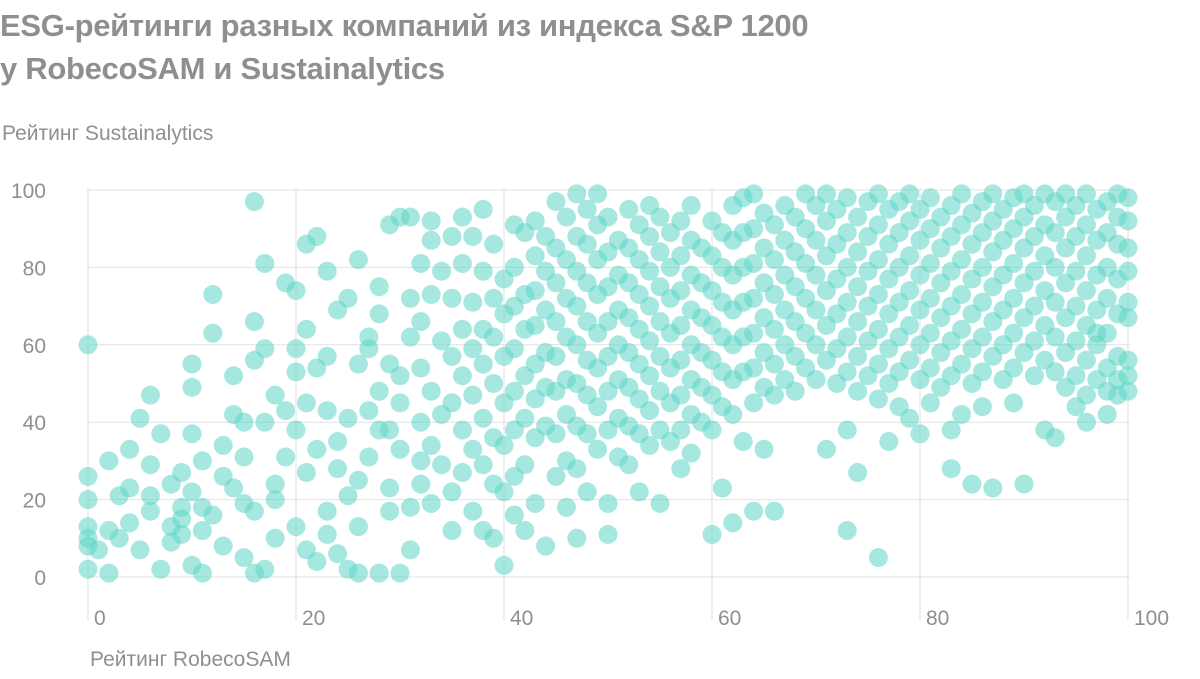  I want to click on y-tick-label: 20, so click(34, 501).